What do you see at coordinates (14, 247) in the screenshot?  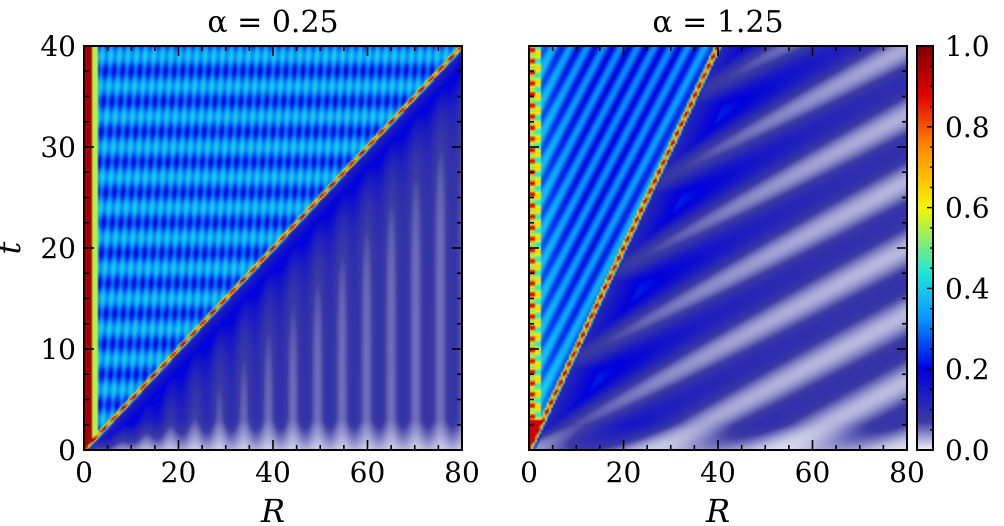 I see `y-axis-label-left: t` at bounding box center [14, 247].